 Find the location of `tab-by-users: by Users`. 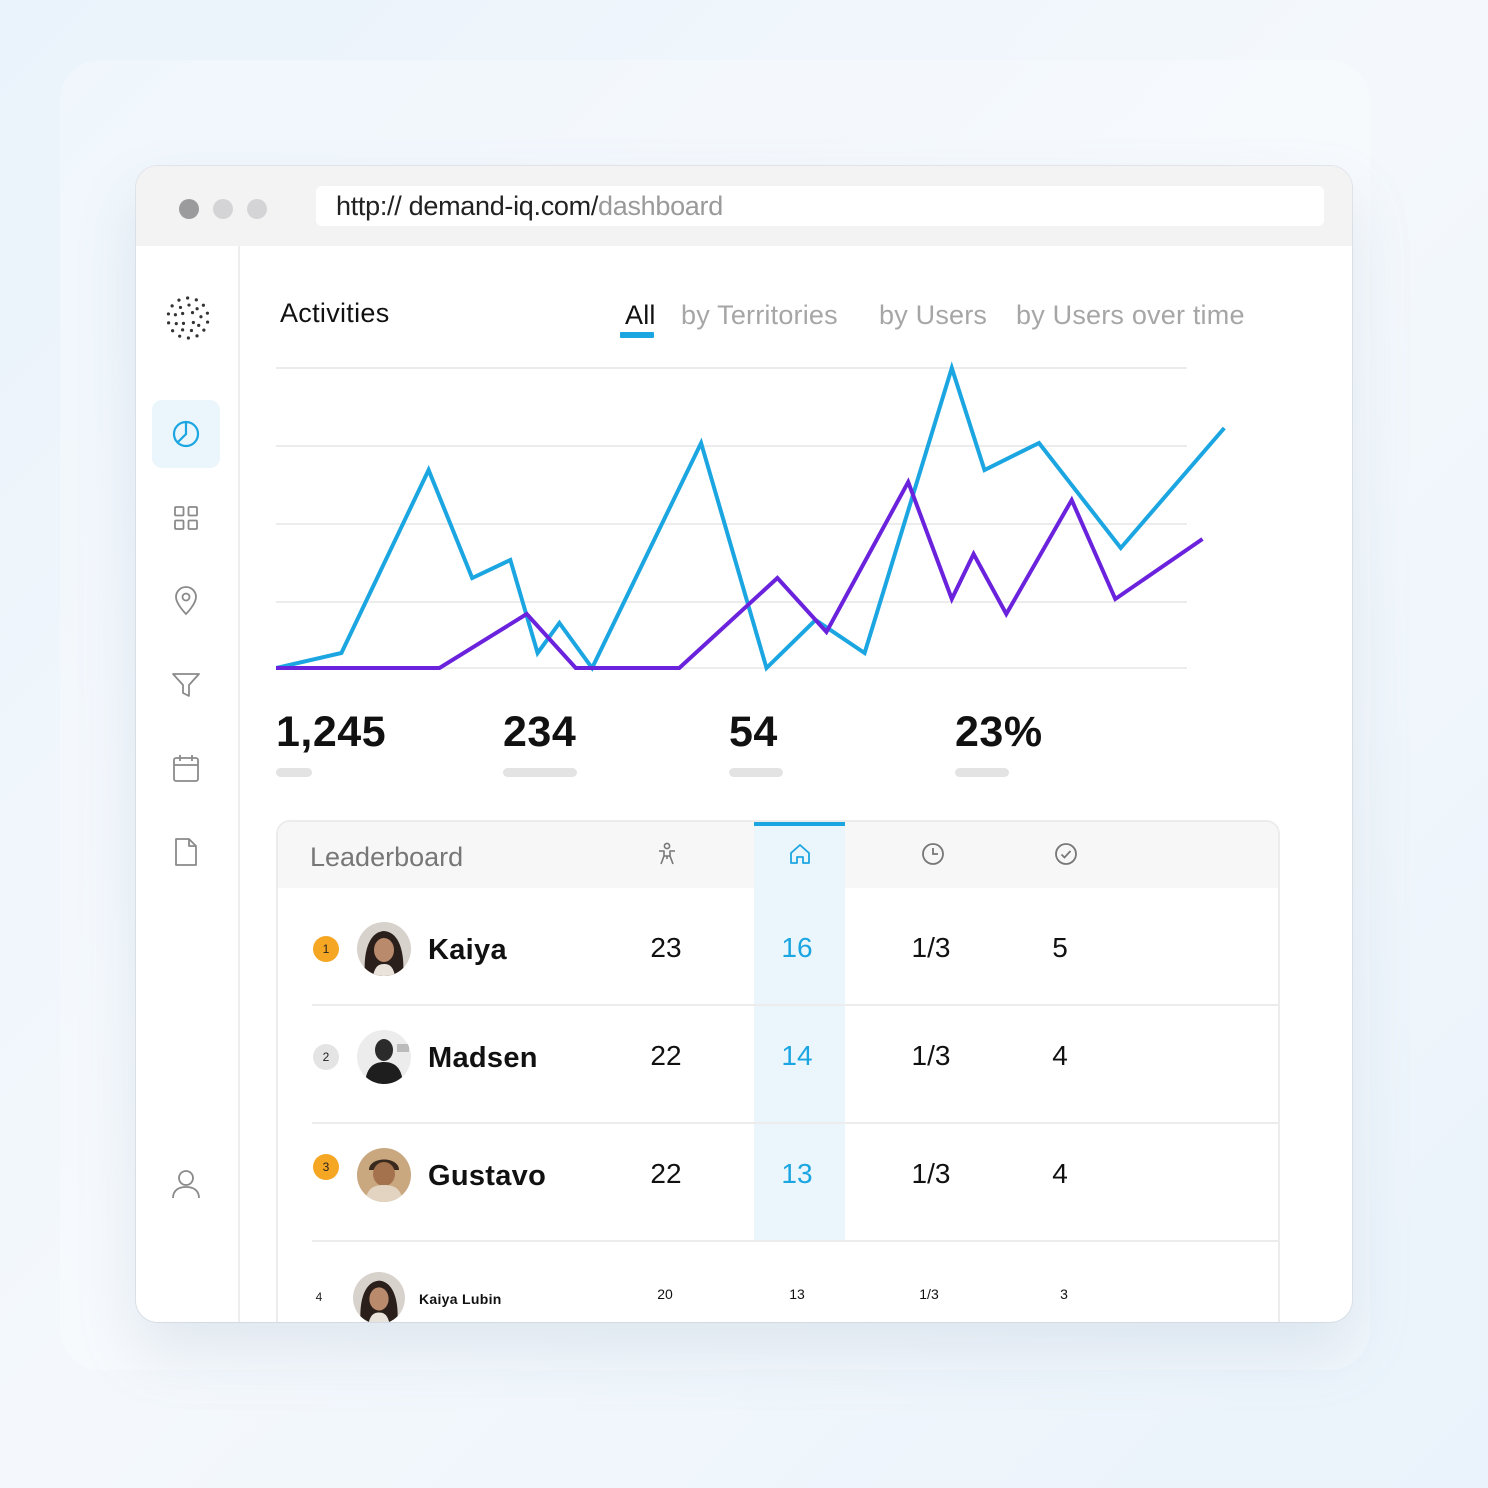

tab-by-users: by Users is located at coordinates (933, 315).